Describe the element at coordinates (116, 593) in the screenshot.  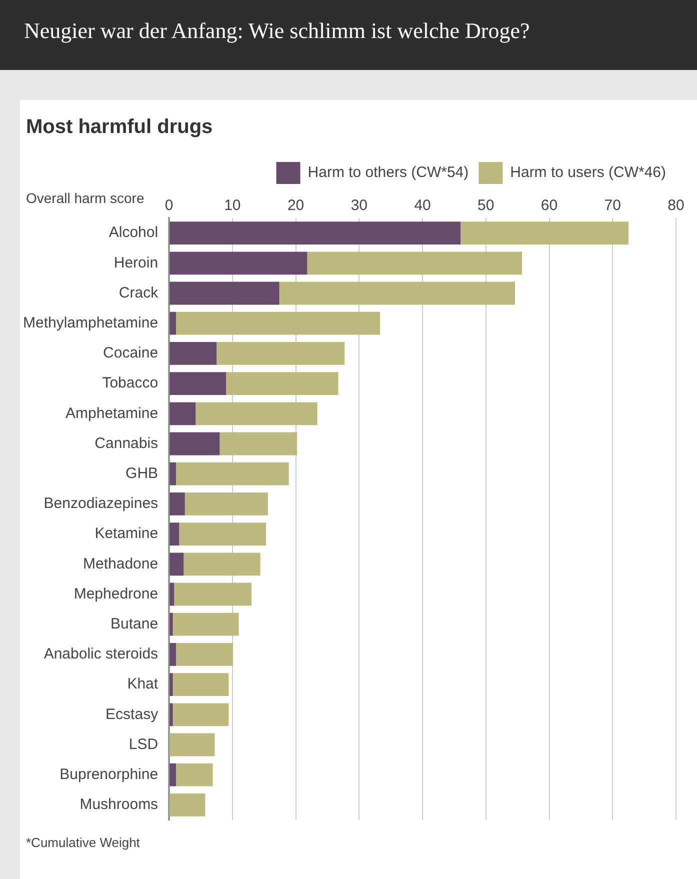
I see `y-tick-label: Mephedrone` at that location.